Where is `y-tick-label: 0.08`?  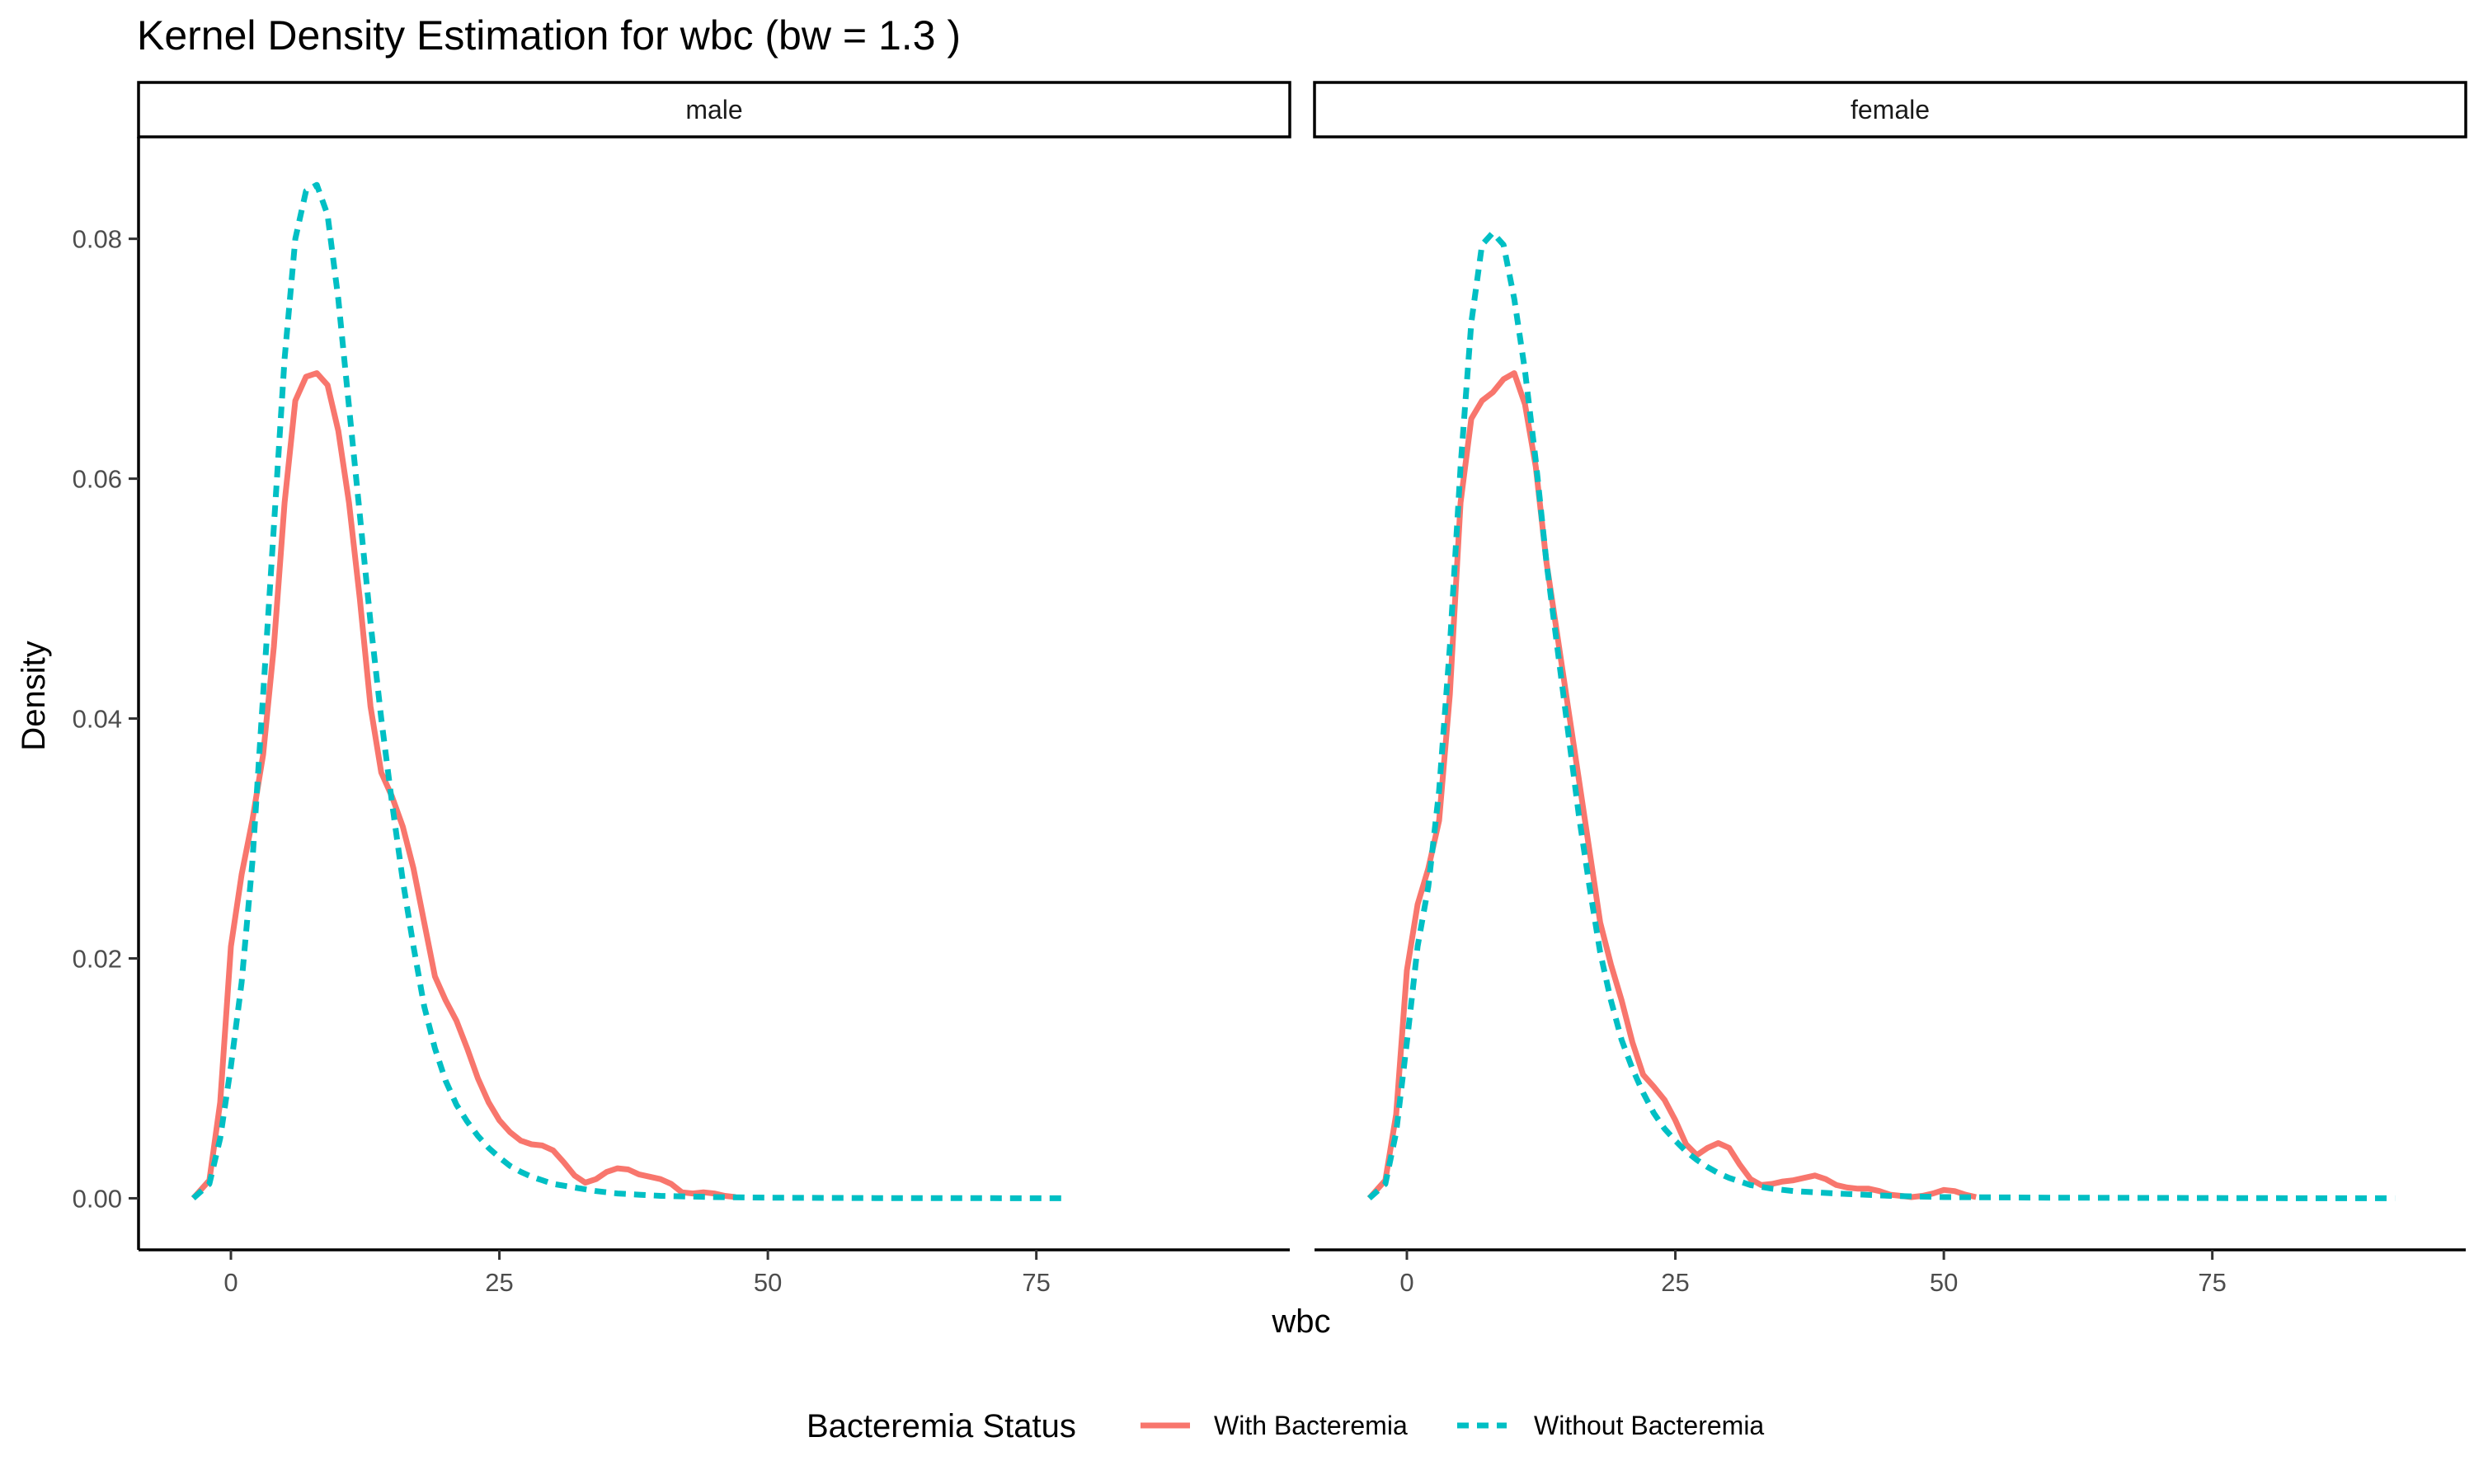
y-tick-label: 0.08 is located at coordinates (97, 239).